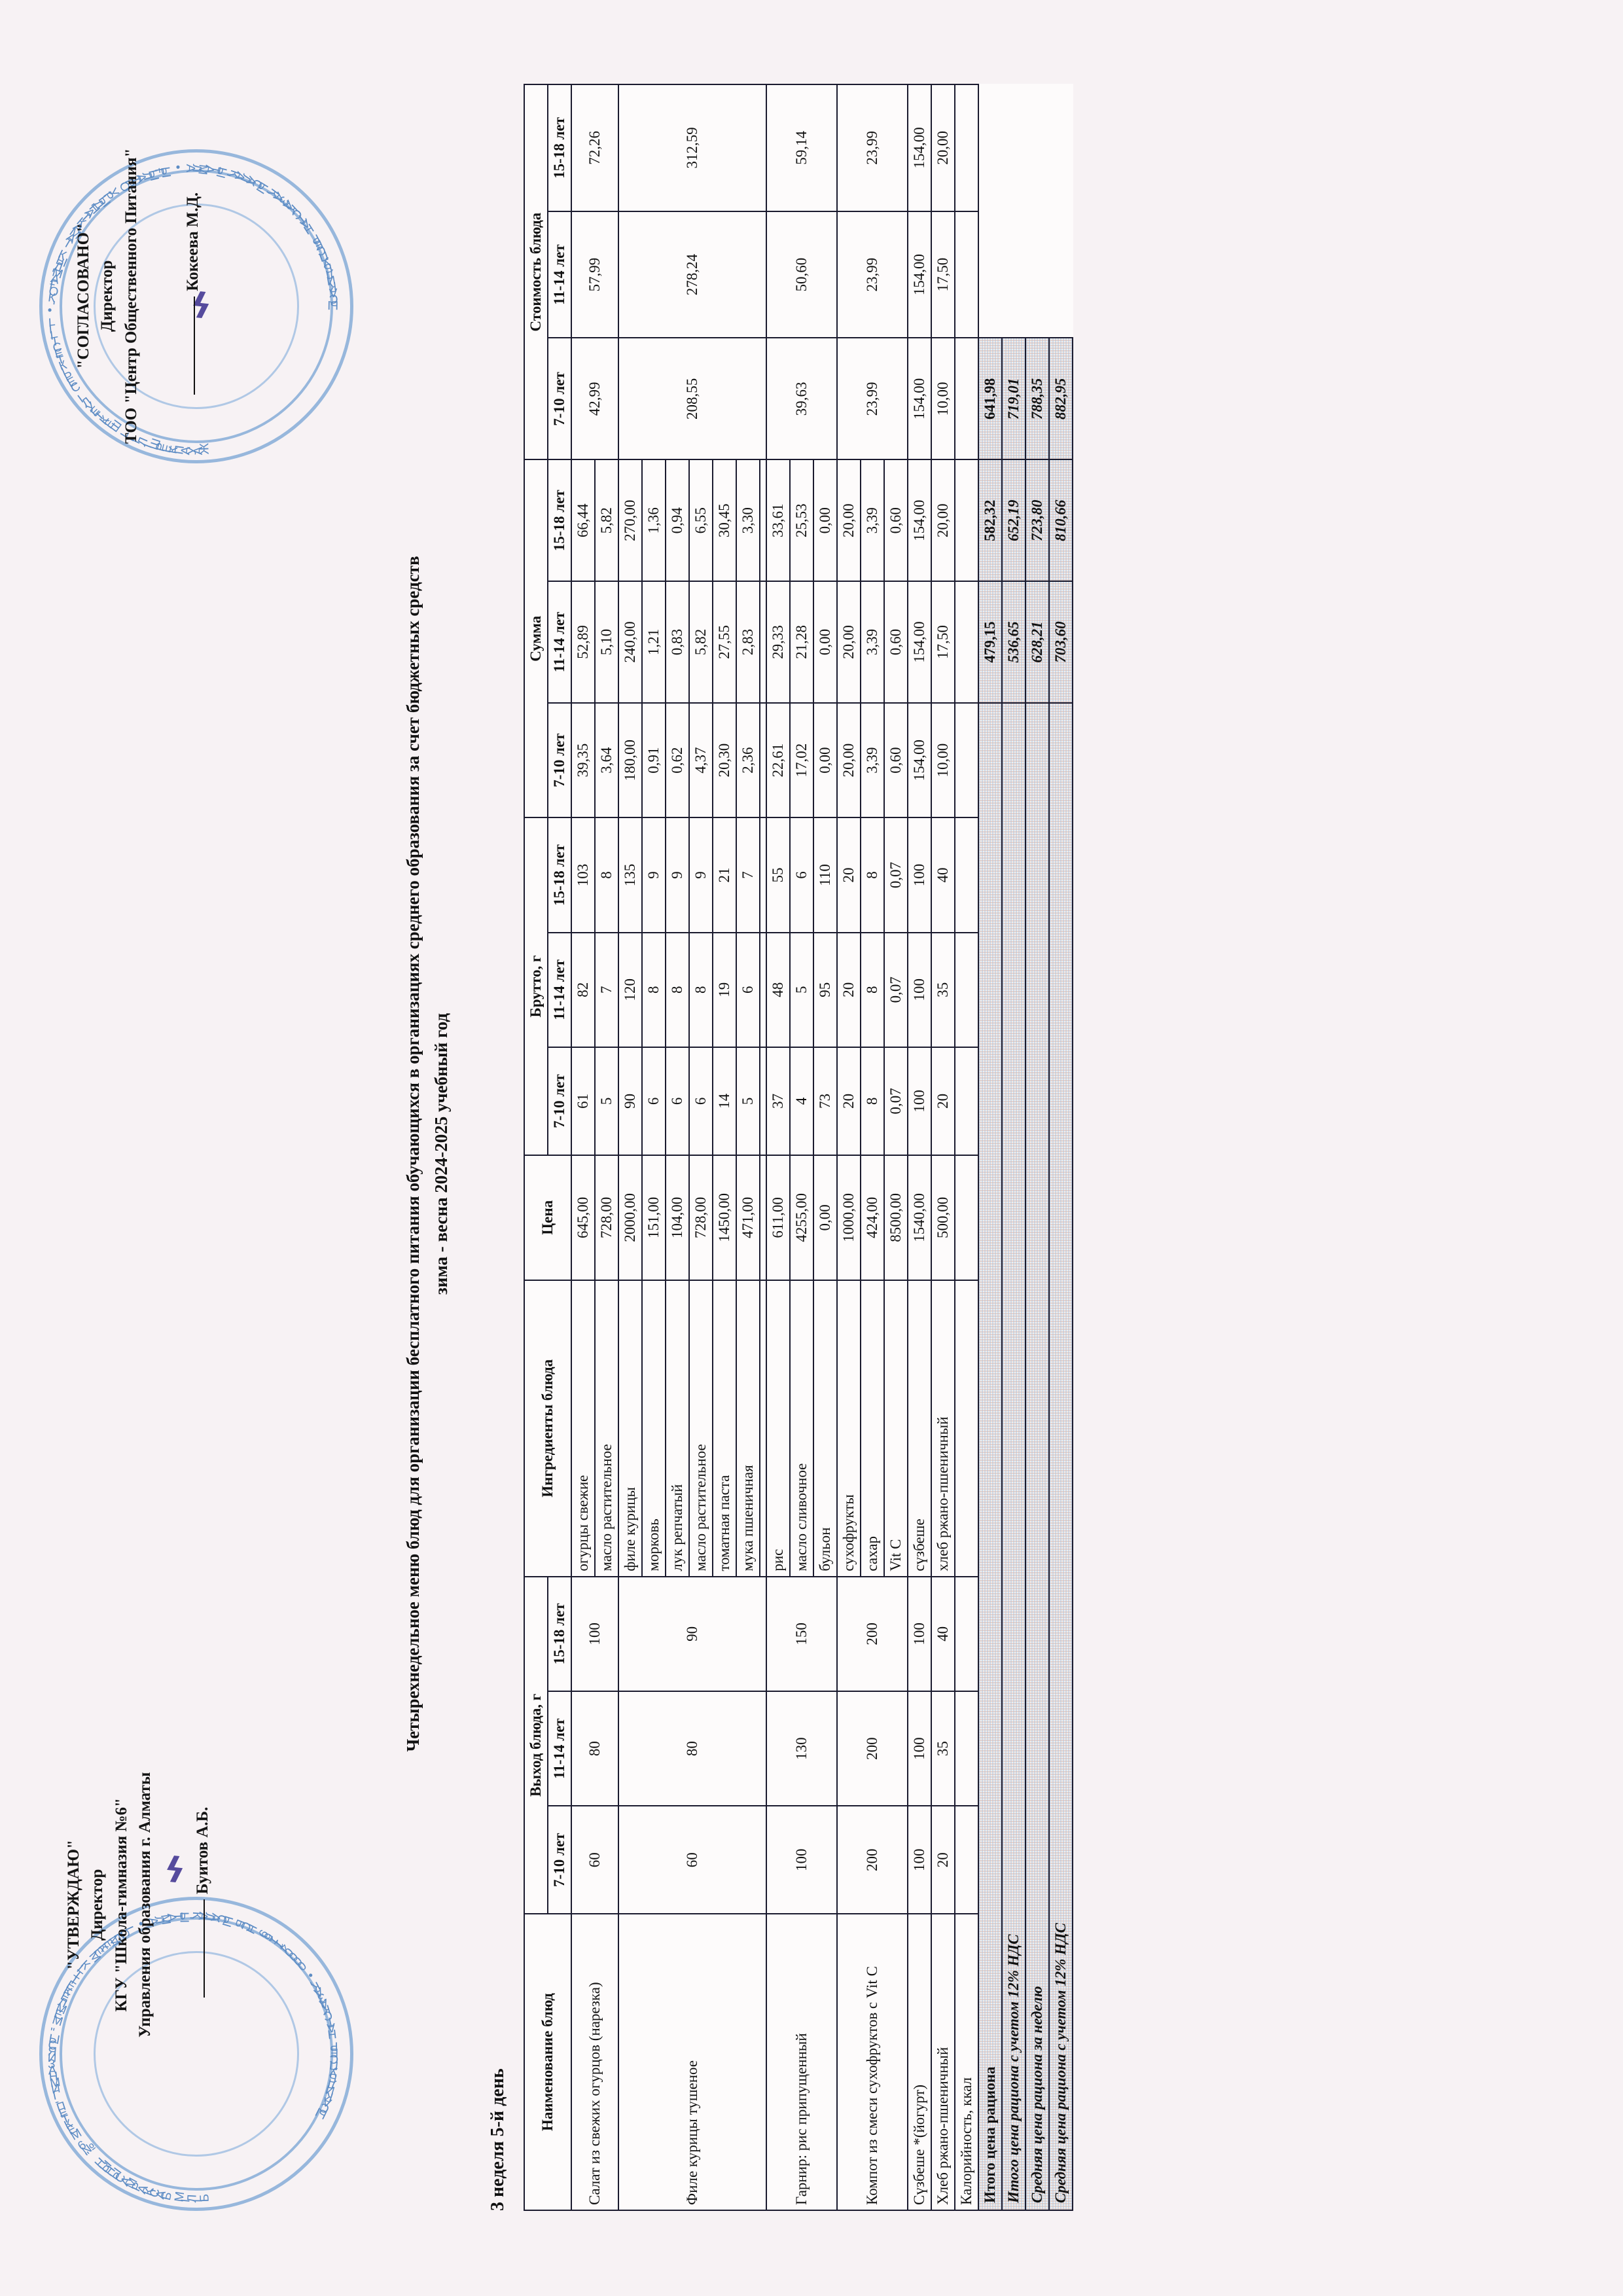 This screenshot has width=1623, height=2296. Describe the element at coordinates (872, 642) in the screenshot. I see `cell-sum-1: 3,39` at that location.